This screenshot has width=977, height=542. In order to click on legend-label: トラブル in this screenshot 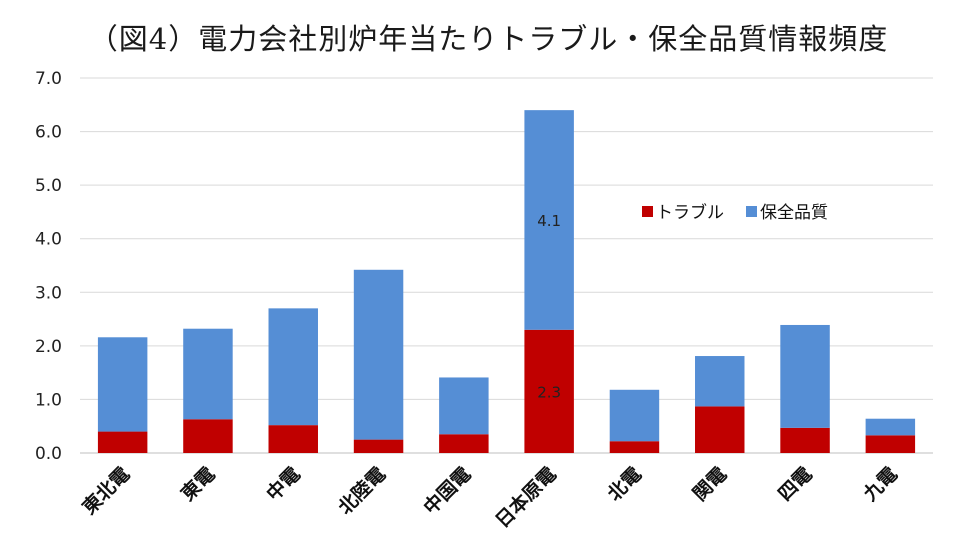, I will do `click(690, 212)`.